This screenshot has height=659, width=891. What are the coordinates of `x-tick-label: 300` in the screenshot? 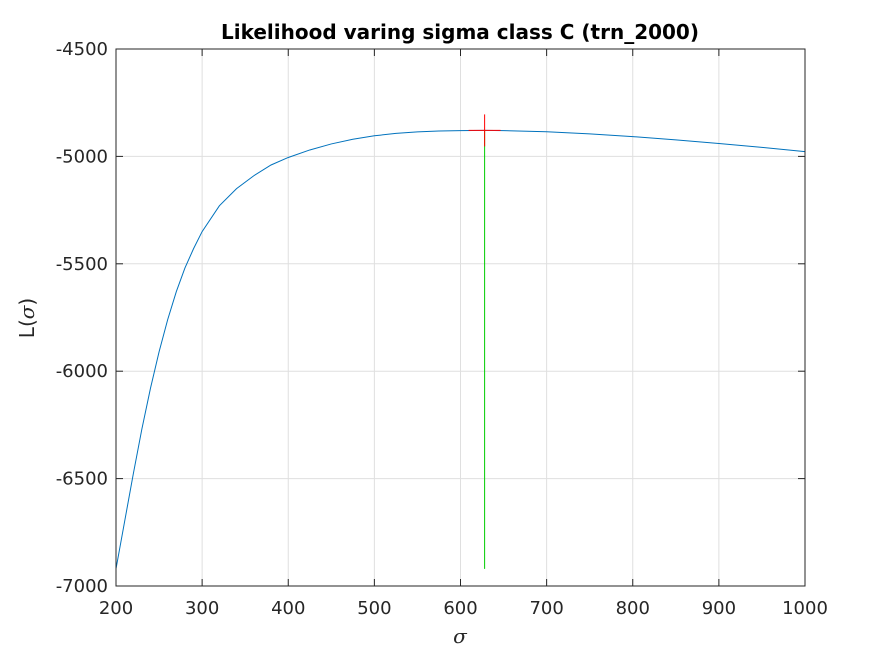 It's located at (202, 608).